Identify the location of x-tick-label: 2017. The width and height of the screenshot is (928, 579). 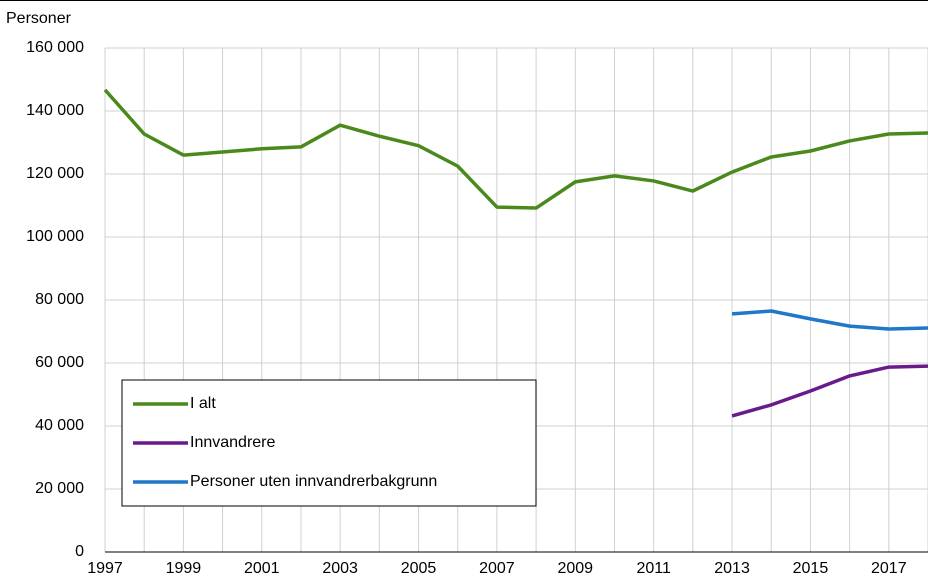
(889, 568).